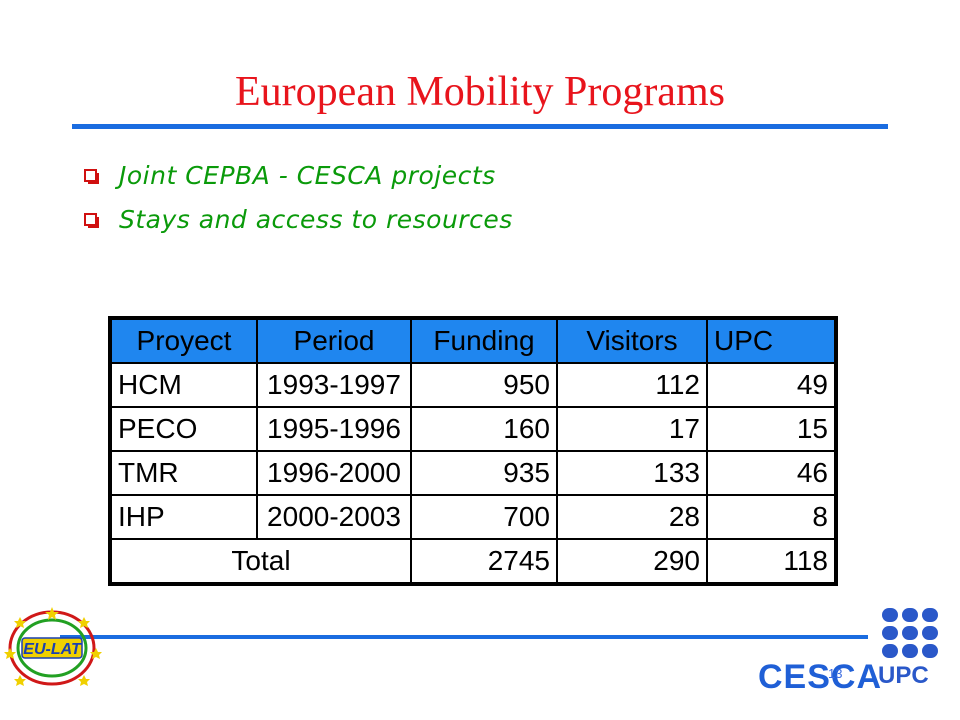 The height and width of the screenshot is (720, 960). I want to click on cell-period: 1996-2000, so click(334, 473).